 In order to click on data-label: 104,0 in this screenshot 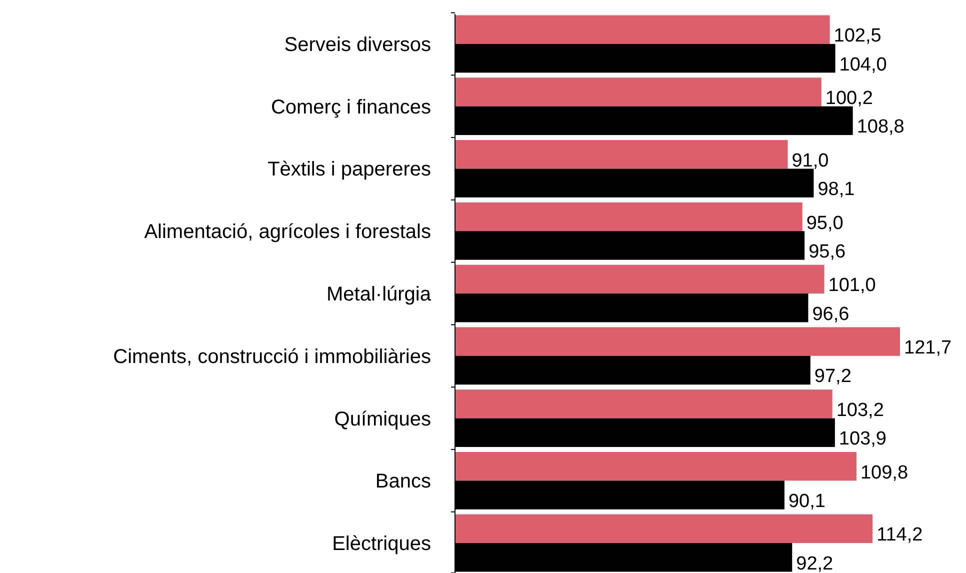, I will do `click(863, 65)`.